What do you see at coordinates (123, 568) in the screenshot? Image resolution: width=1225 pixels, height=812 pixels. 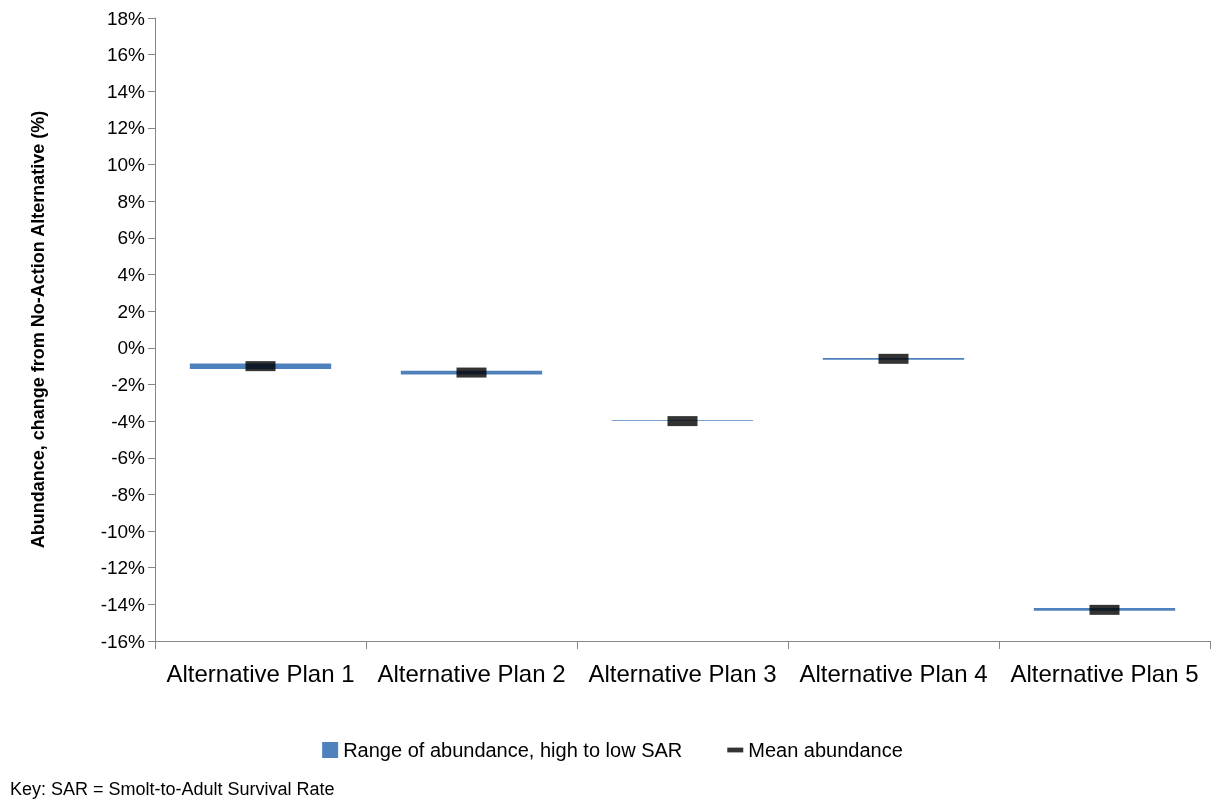 I see `y-tick-label: -12%` at bounding box center [123, 568].